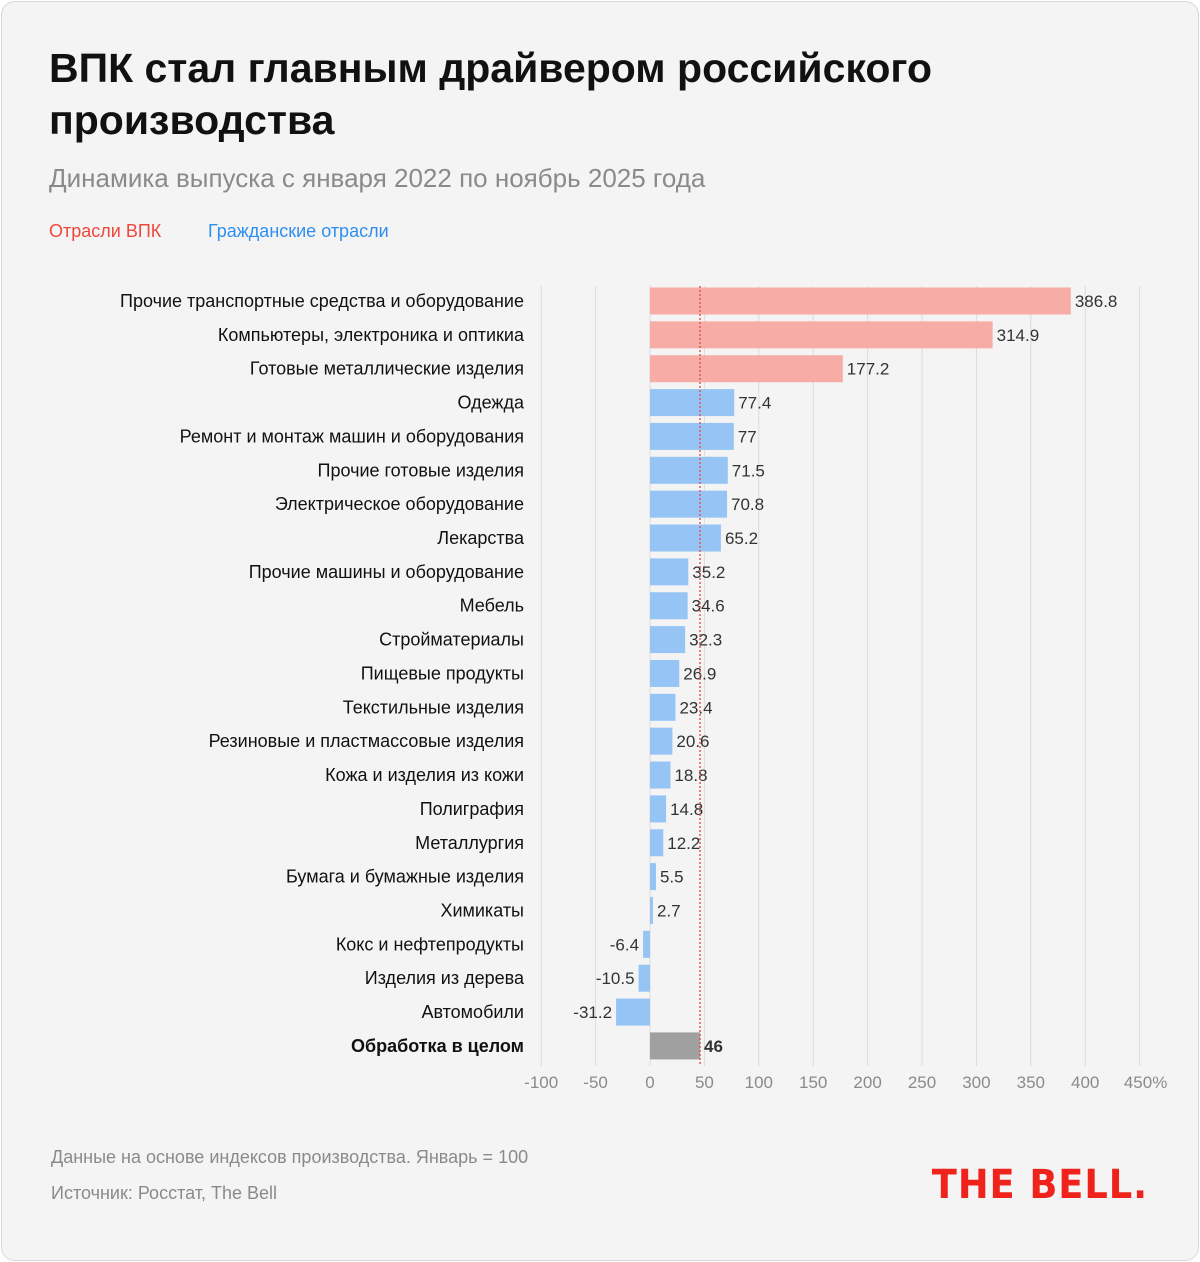  I want to click on value-label: 177.2, so click(868, 369).